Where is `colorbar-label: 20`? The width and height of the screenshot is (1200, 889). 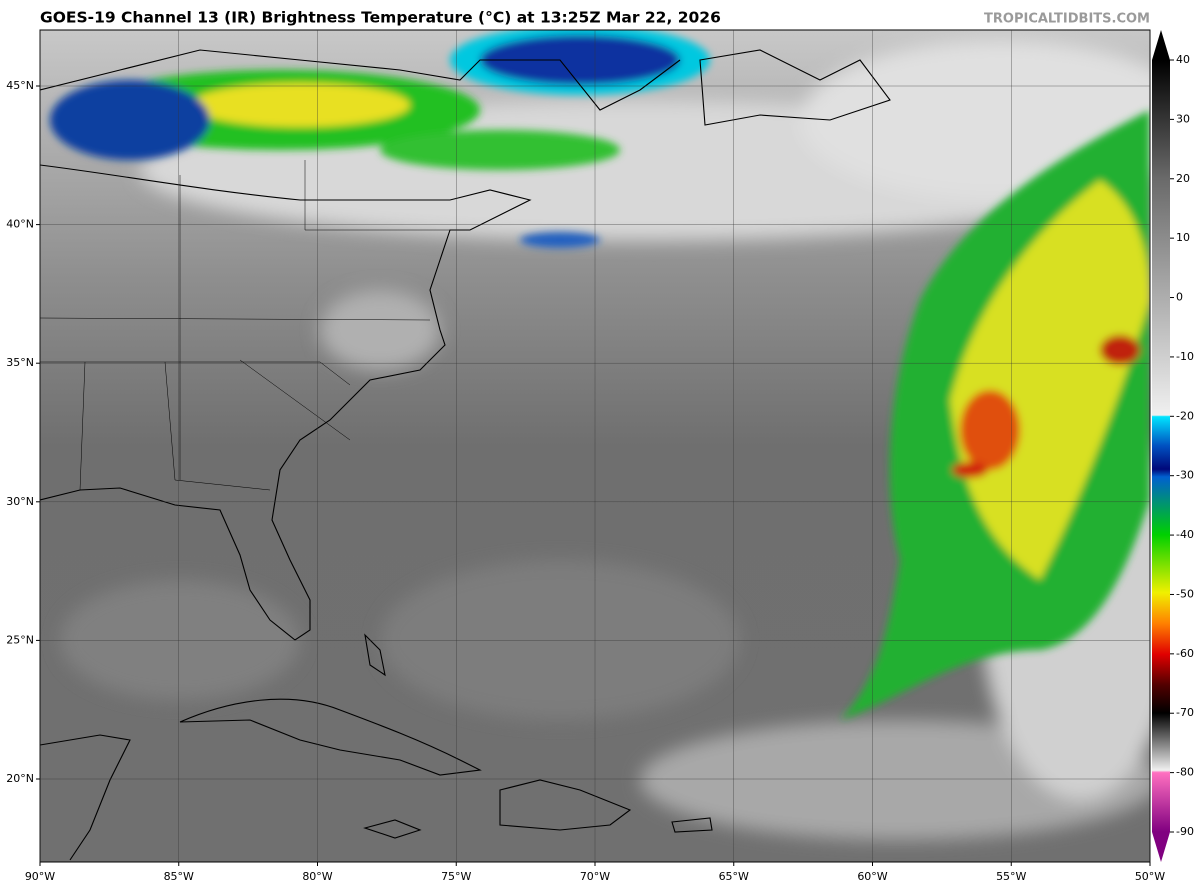
colorbar-label: 20 is located at coordinates (1183, 178).